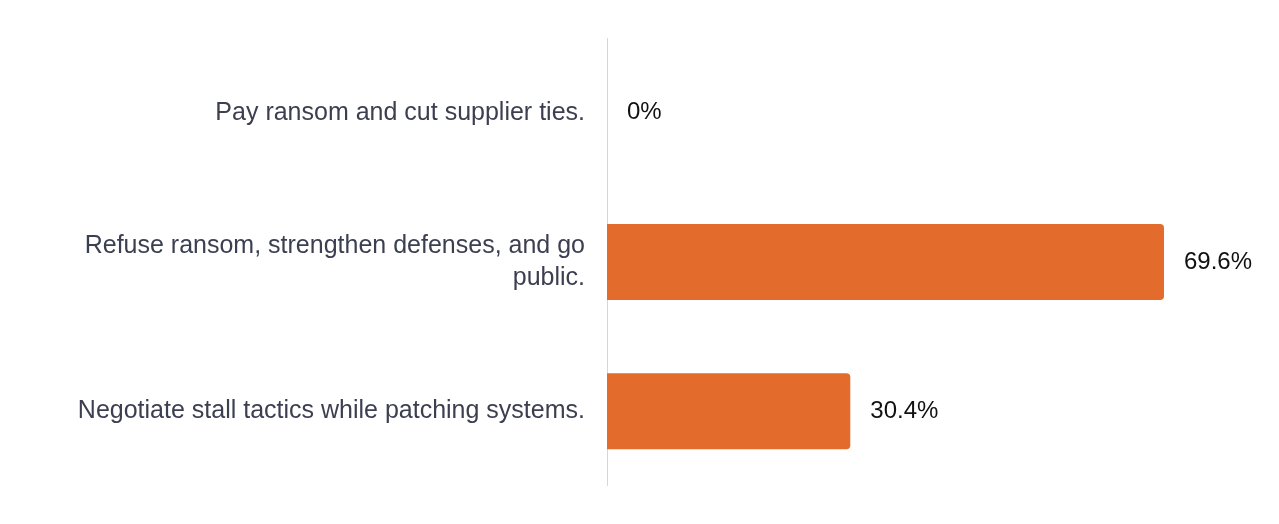 The height and width of the screenshot is (524, 1279). I want to click on data-label: 30.4%, so click(904, 409).